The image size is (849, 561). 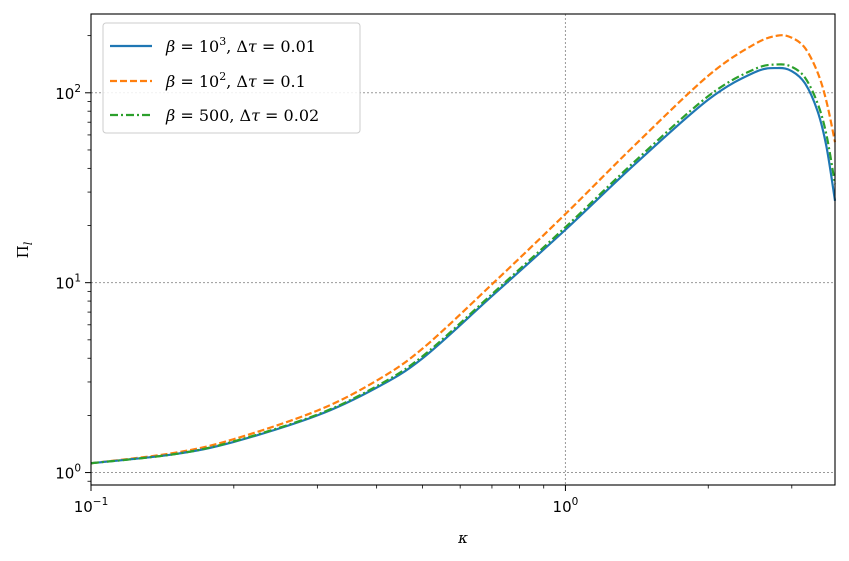 I want to click on legend-box, so click(x=231, y=78).